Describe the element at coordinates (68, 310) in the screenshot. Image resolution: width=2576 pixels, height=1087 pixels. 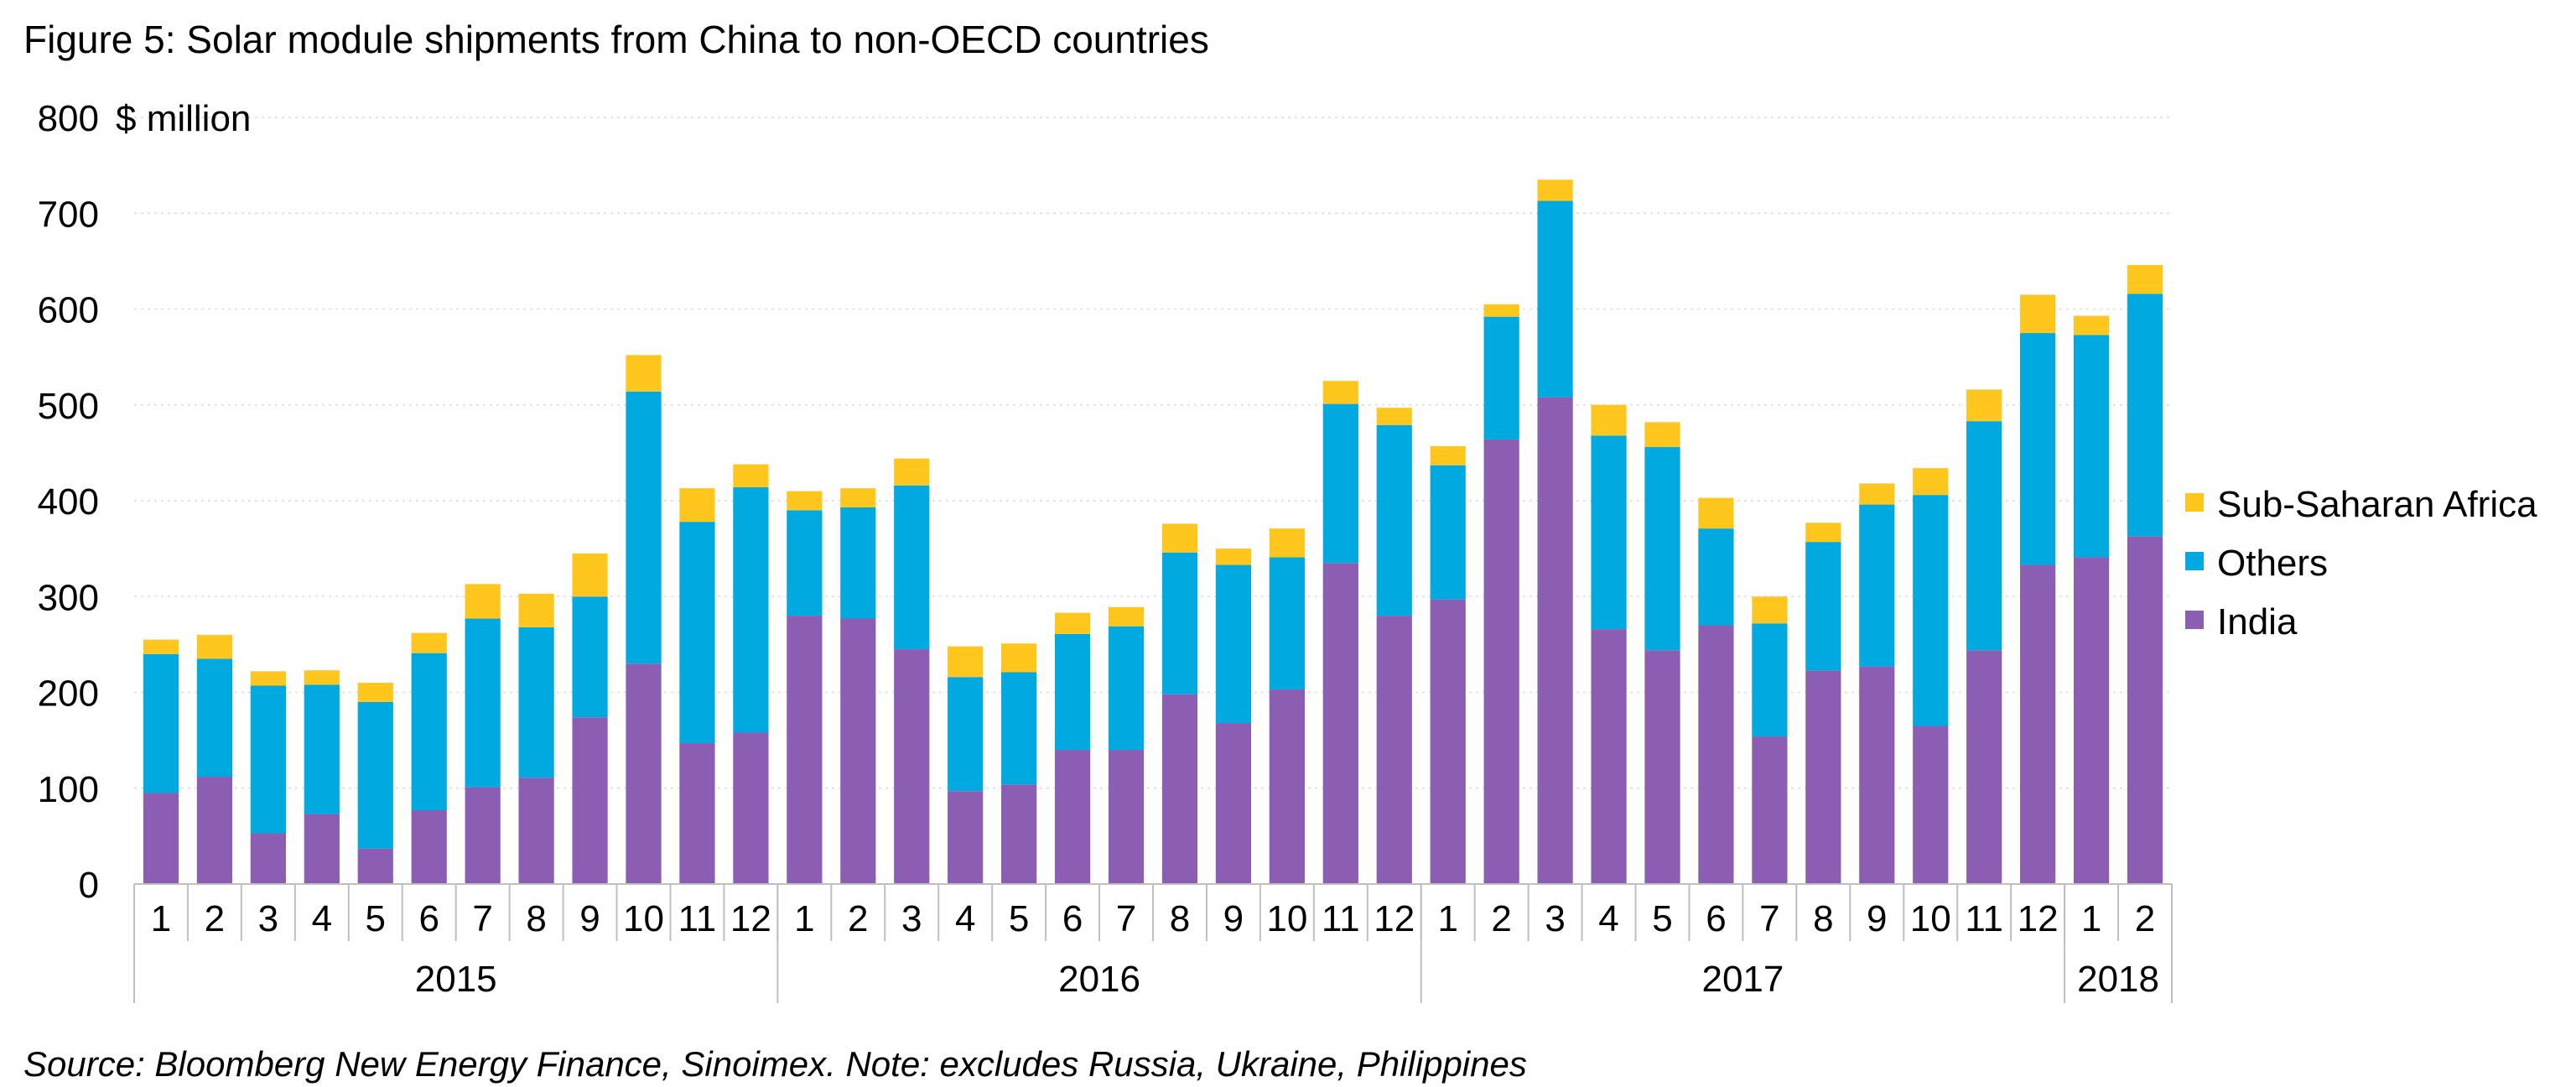
I see `y-tick-label: 600` at that location.